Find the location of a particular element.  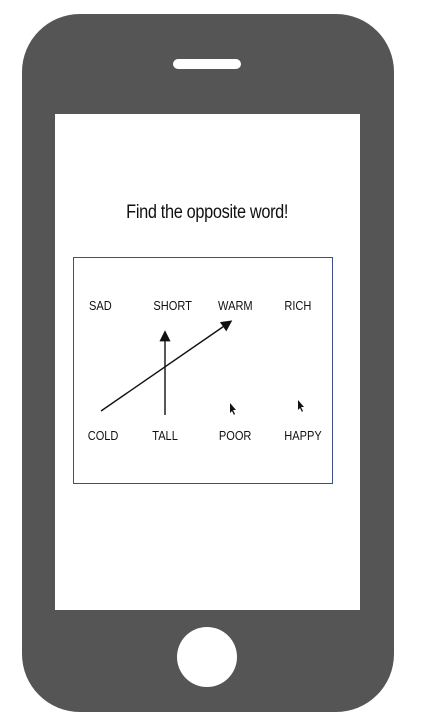

game-title: Find the opposite word! is located at coordinates (207, 212).